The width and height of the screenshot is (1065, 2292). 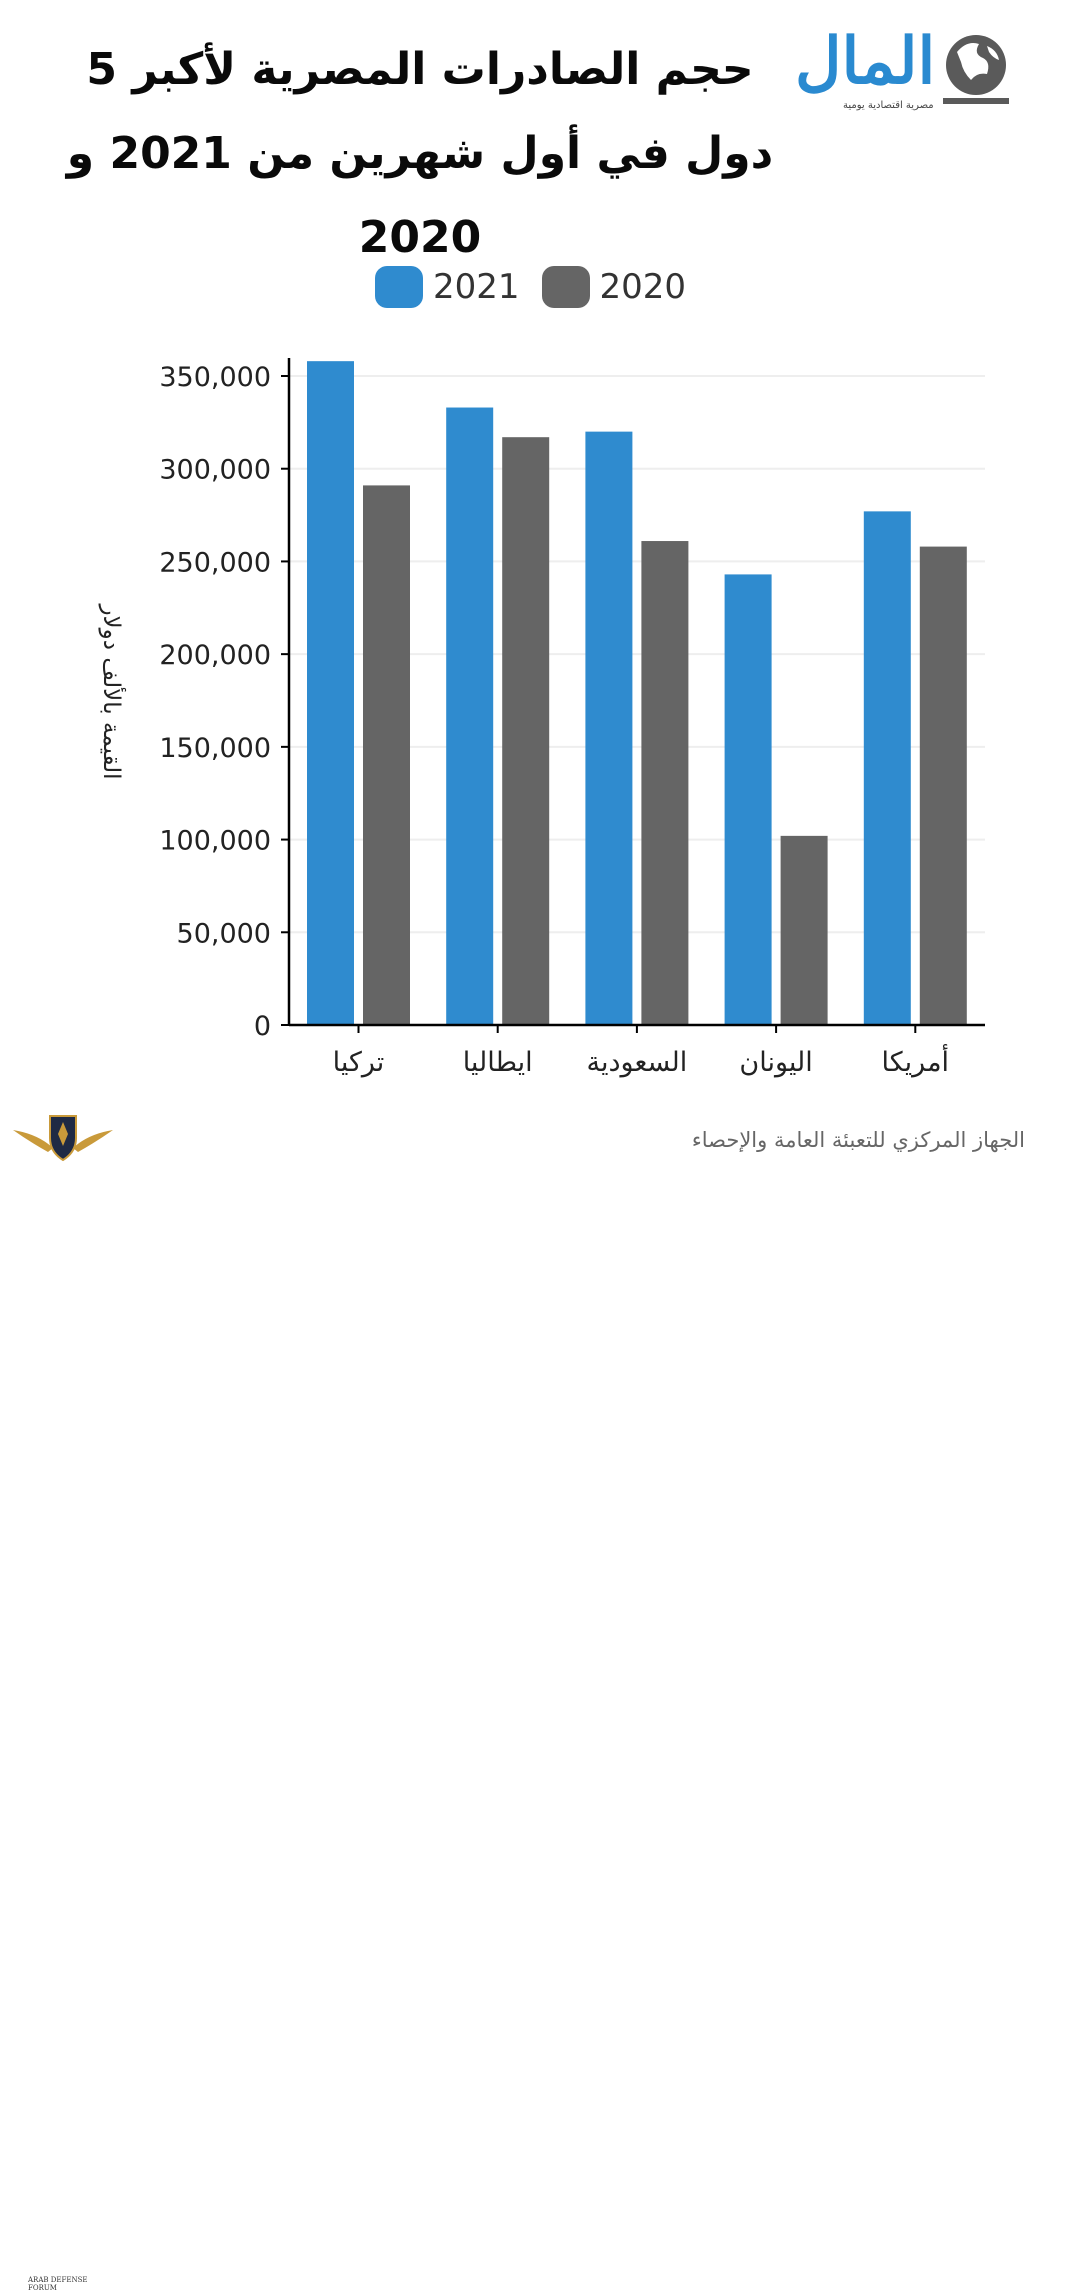 I want to click on y-tick-label: 300,000, so click(x=215, y=470).